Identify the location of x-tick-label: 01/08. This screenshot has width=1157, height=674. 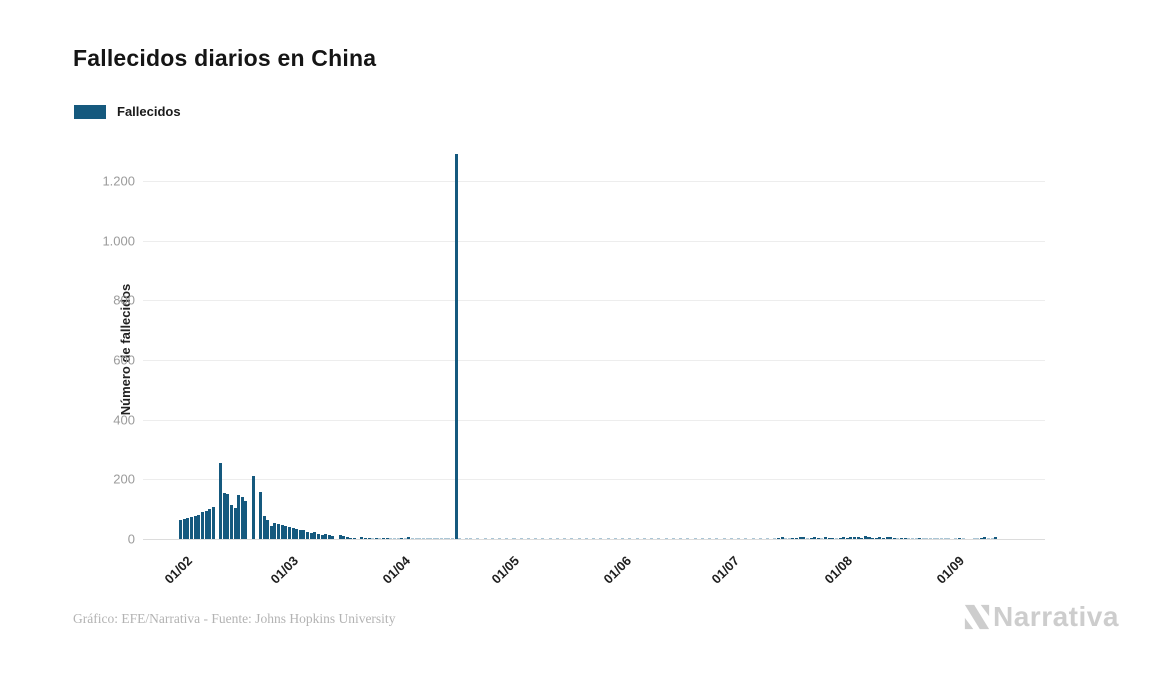
(838, 570).